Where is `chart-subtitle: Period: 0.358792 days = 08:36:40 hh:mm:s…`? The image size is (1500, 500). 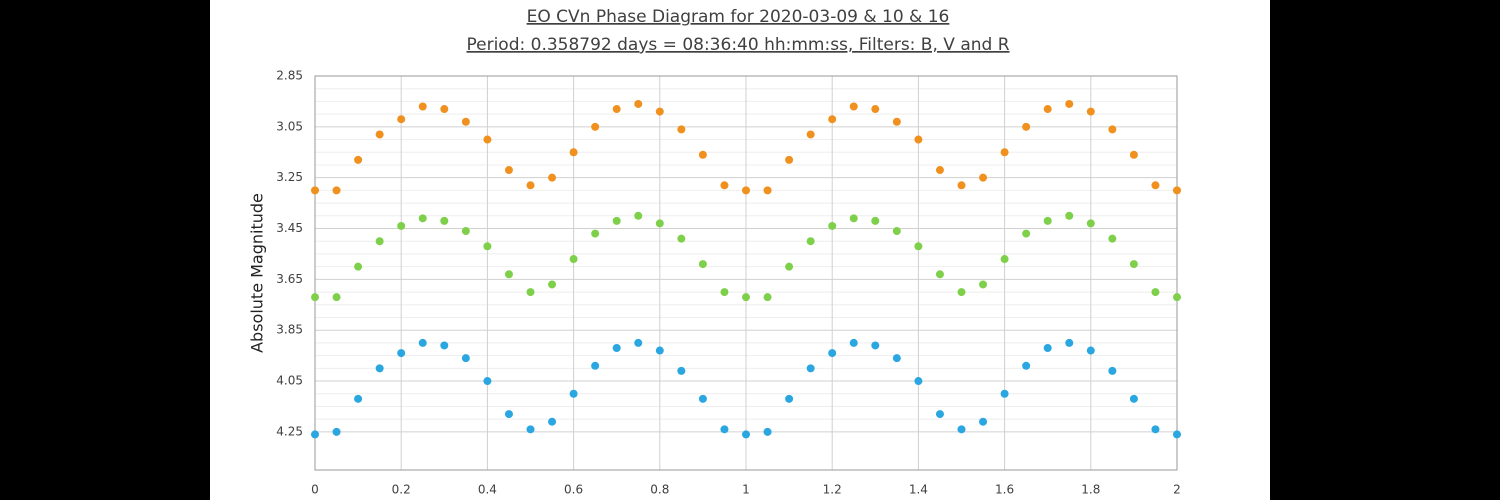
chart-subtitle: Period: 0.358792 days = 08:36:40 hh:mm:s… is located at coordinates (737, 45).